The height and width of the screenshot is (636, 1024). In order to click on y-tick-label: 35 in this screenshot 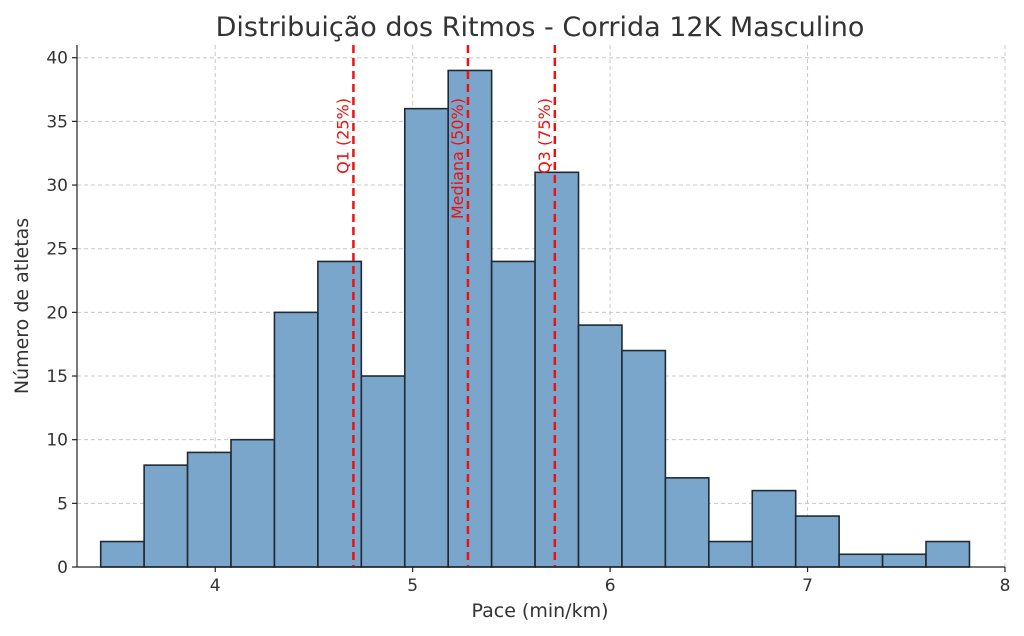, I will do `click(57, 122)`.